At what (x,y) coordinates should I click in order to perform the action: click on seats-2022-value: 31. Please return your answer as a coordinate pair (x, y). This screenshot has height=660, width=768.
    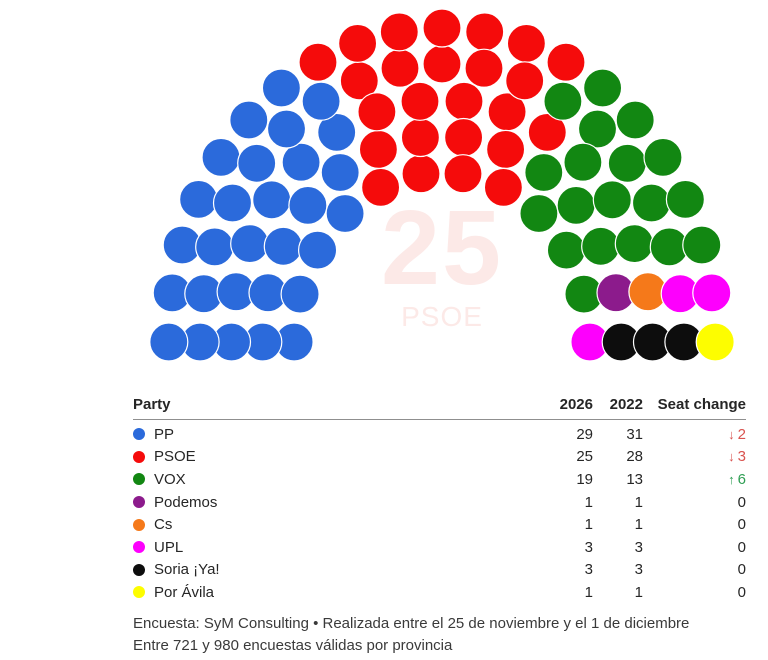
    Looking at the image, I should click on (634, 434).